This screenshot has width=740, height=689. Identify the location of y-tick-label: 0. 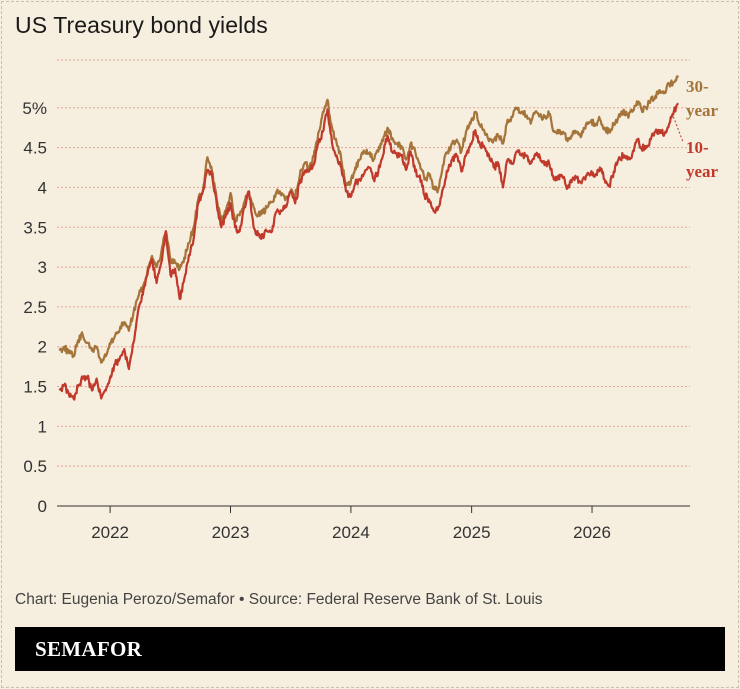
(42, 506).